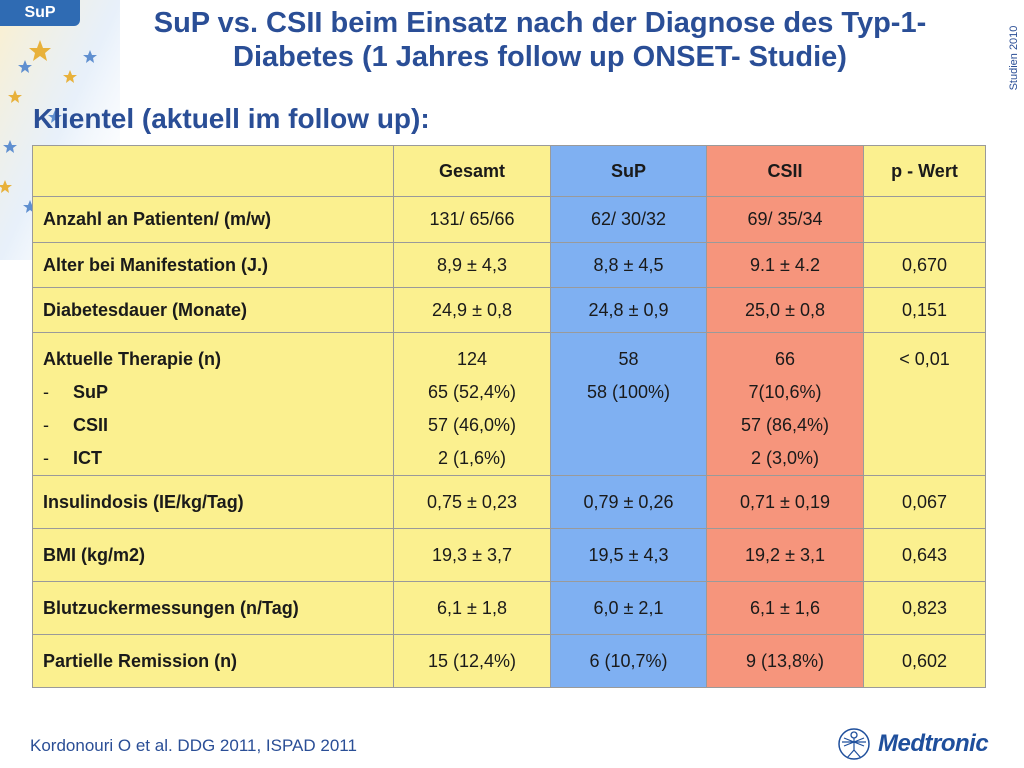 Image resolution: width=1024 pixels, height=768 pixels. I want to click on cell-csii: 25,0 ± 0,8, so click(785, 310).